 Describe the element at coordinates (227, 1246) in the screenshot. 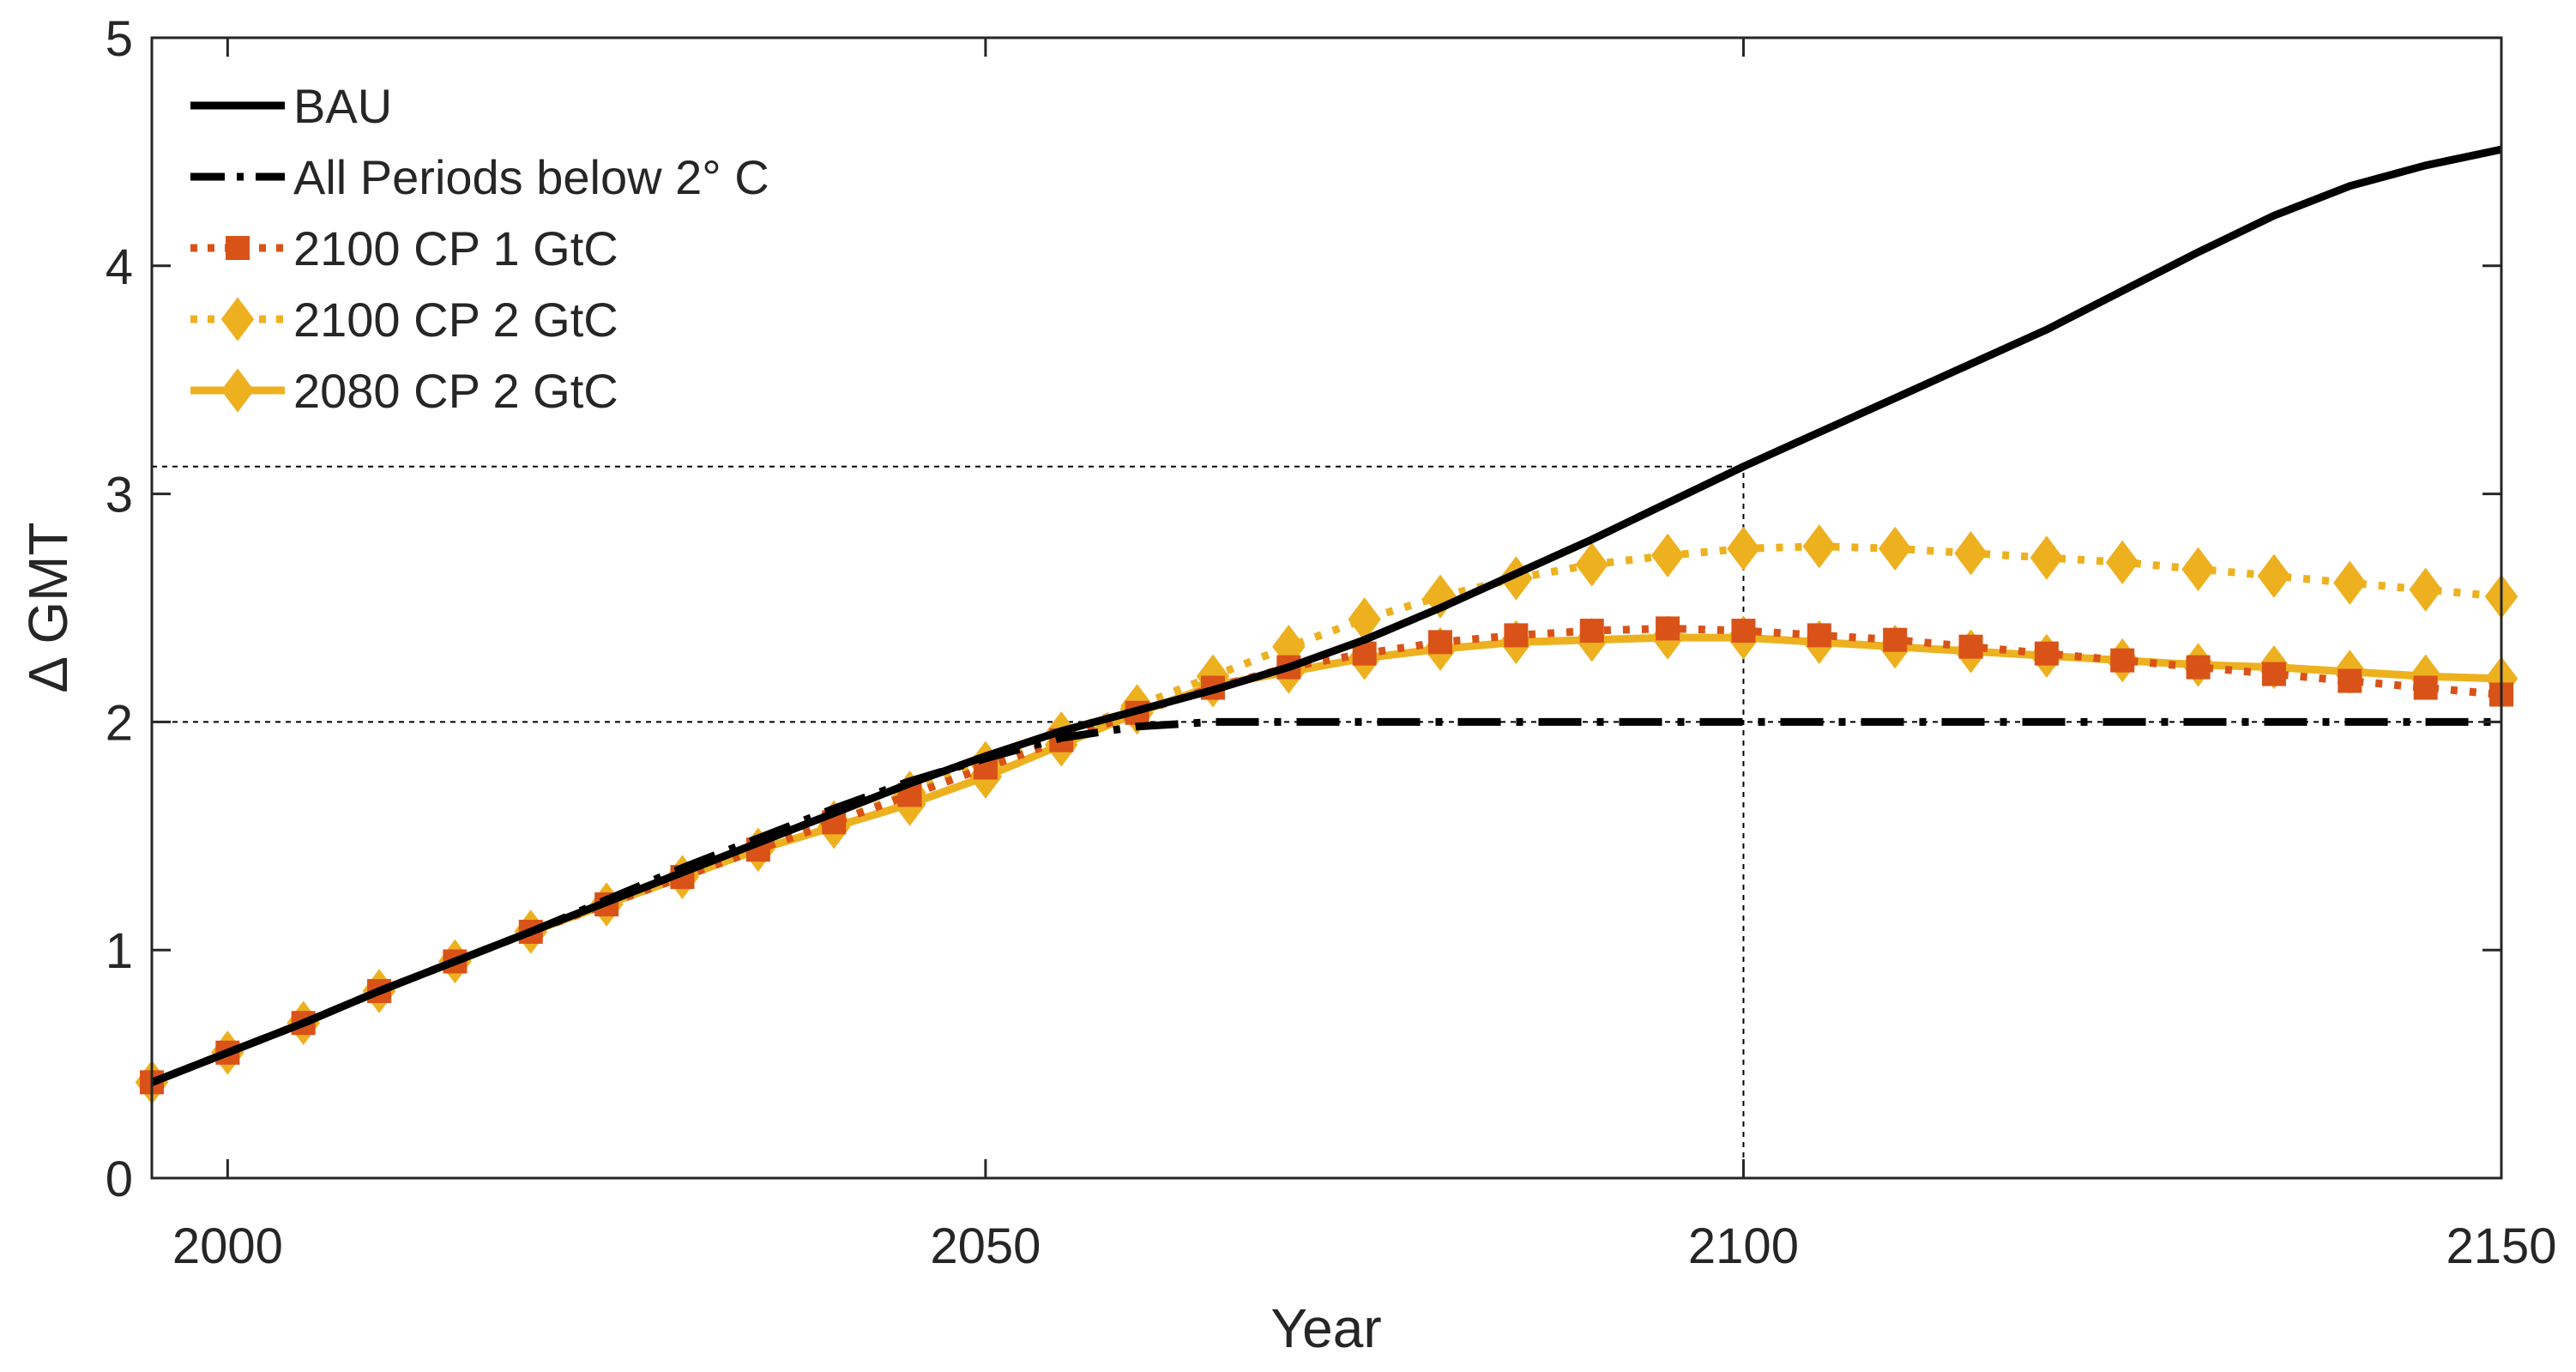

I see `x-tick-label: 2000` at that location.